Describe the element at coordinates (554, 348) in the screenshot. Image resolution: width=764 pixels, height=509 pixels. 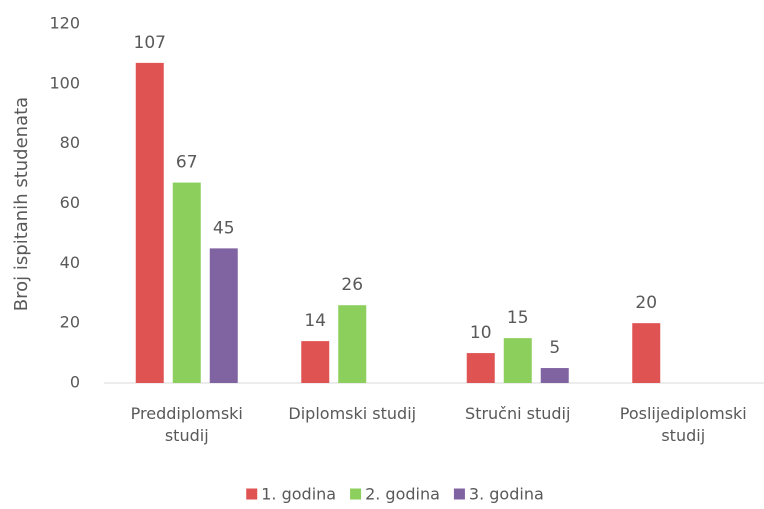
I see `data-label: 5` at that location.